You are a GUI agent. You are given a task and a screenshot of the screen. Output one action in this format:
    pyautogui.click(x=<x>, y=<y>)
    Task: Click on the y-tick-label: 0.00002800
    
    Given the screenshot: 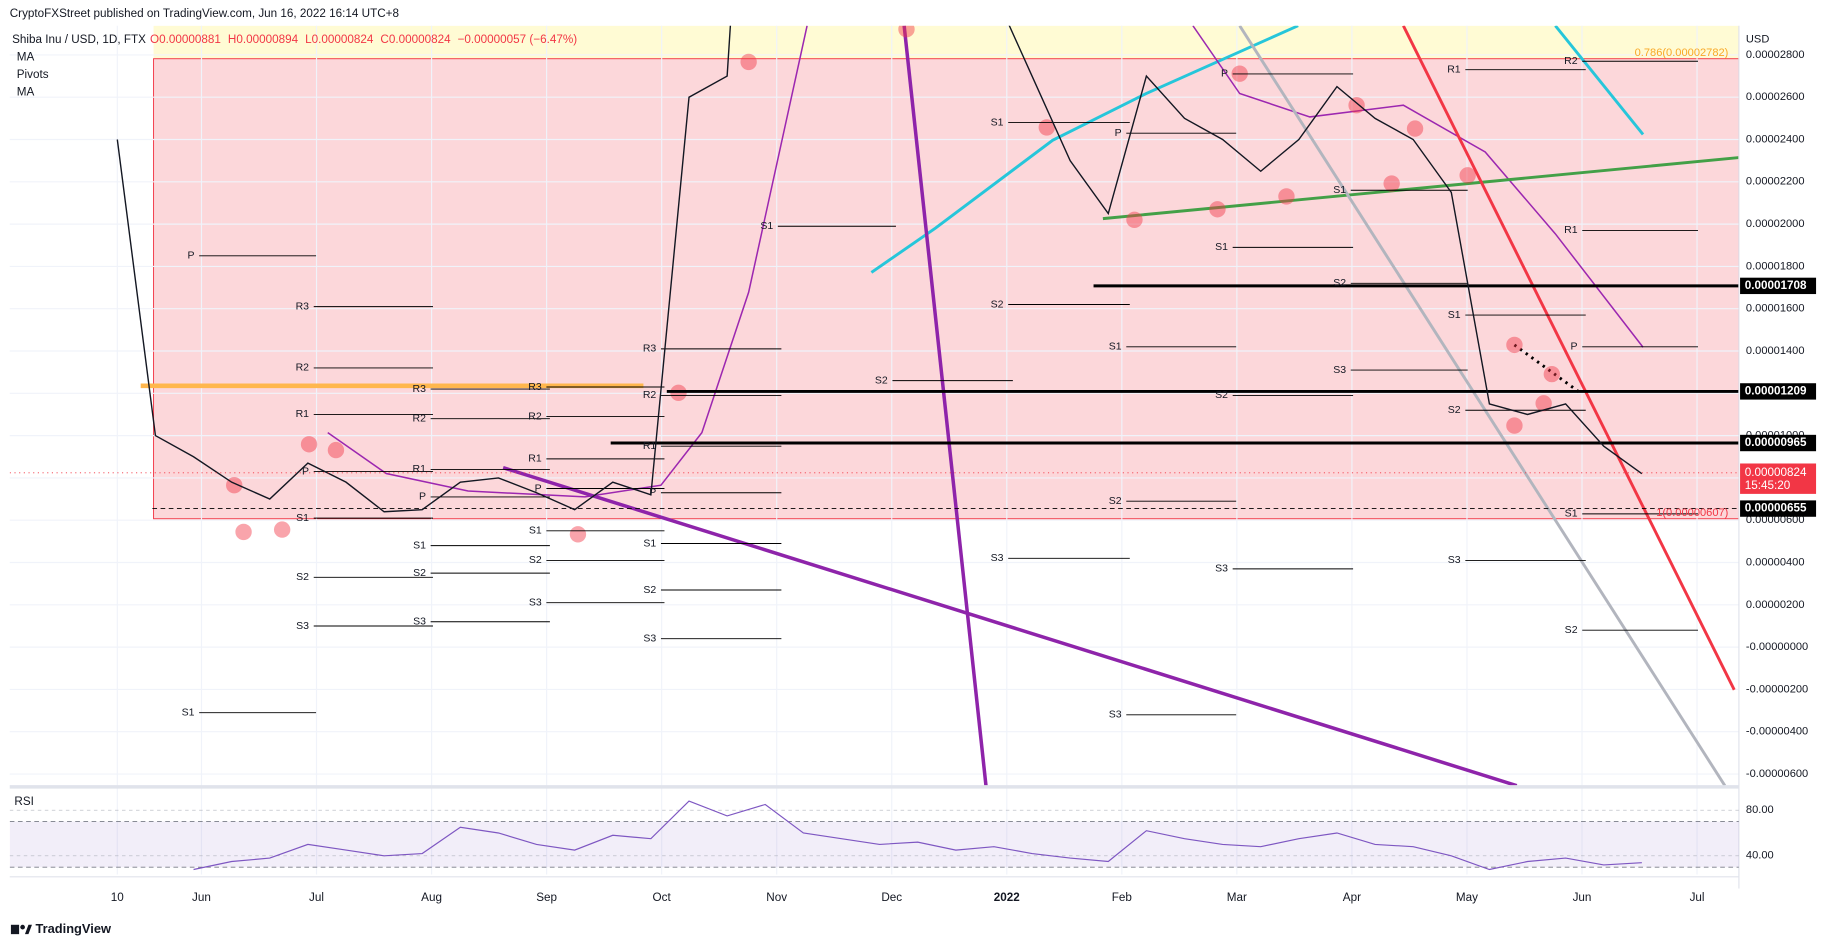 What is the action you would take?
    pyautogui.click(x=1775, y=55)
    